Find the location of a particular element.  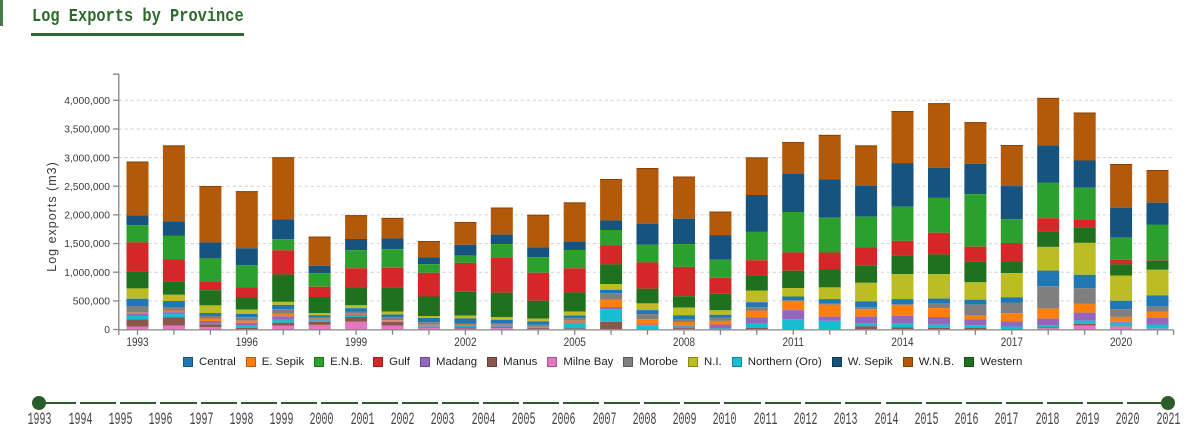

svg-text: 2017 is located at coordinates (1012, 342).